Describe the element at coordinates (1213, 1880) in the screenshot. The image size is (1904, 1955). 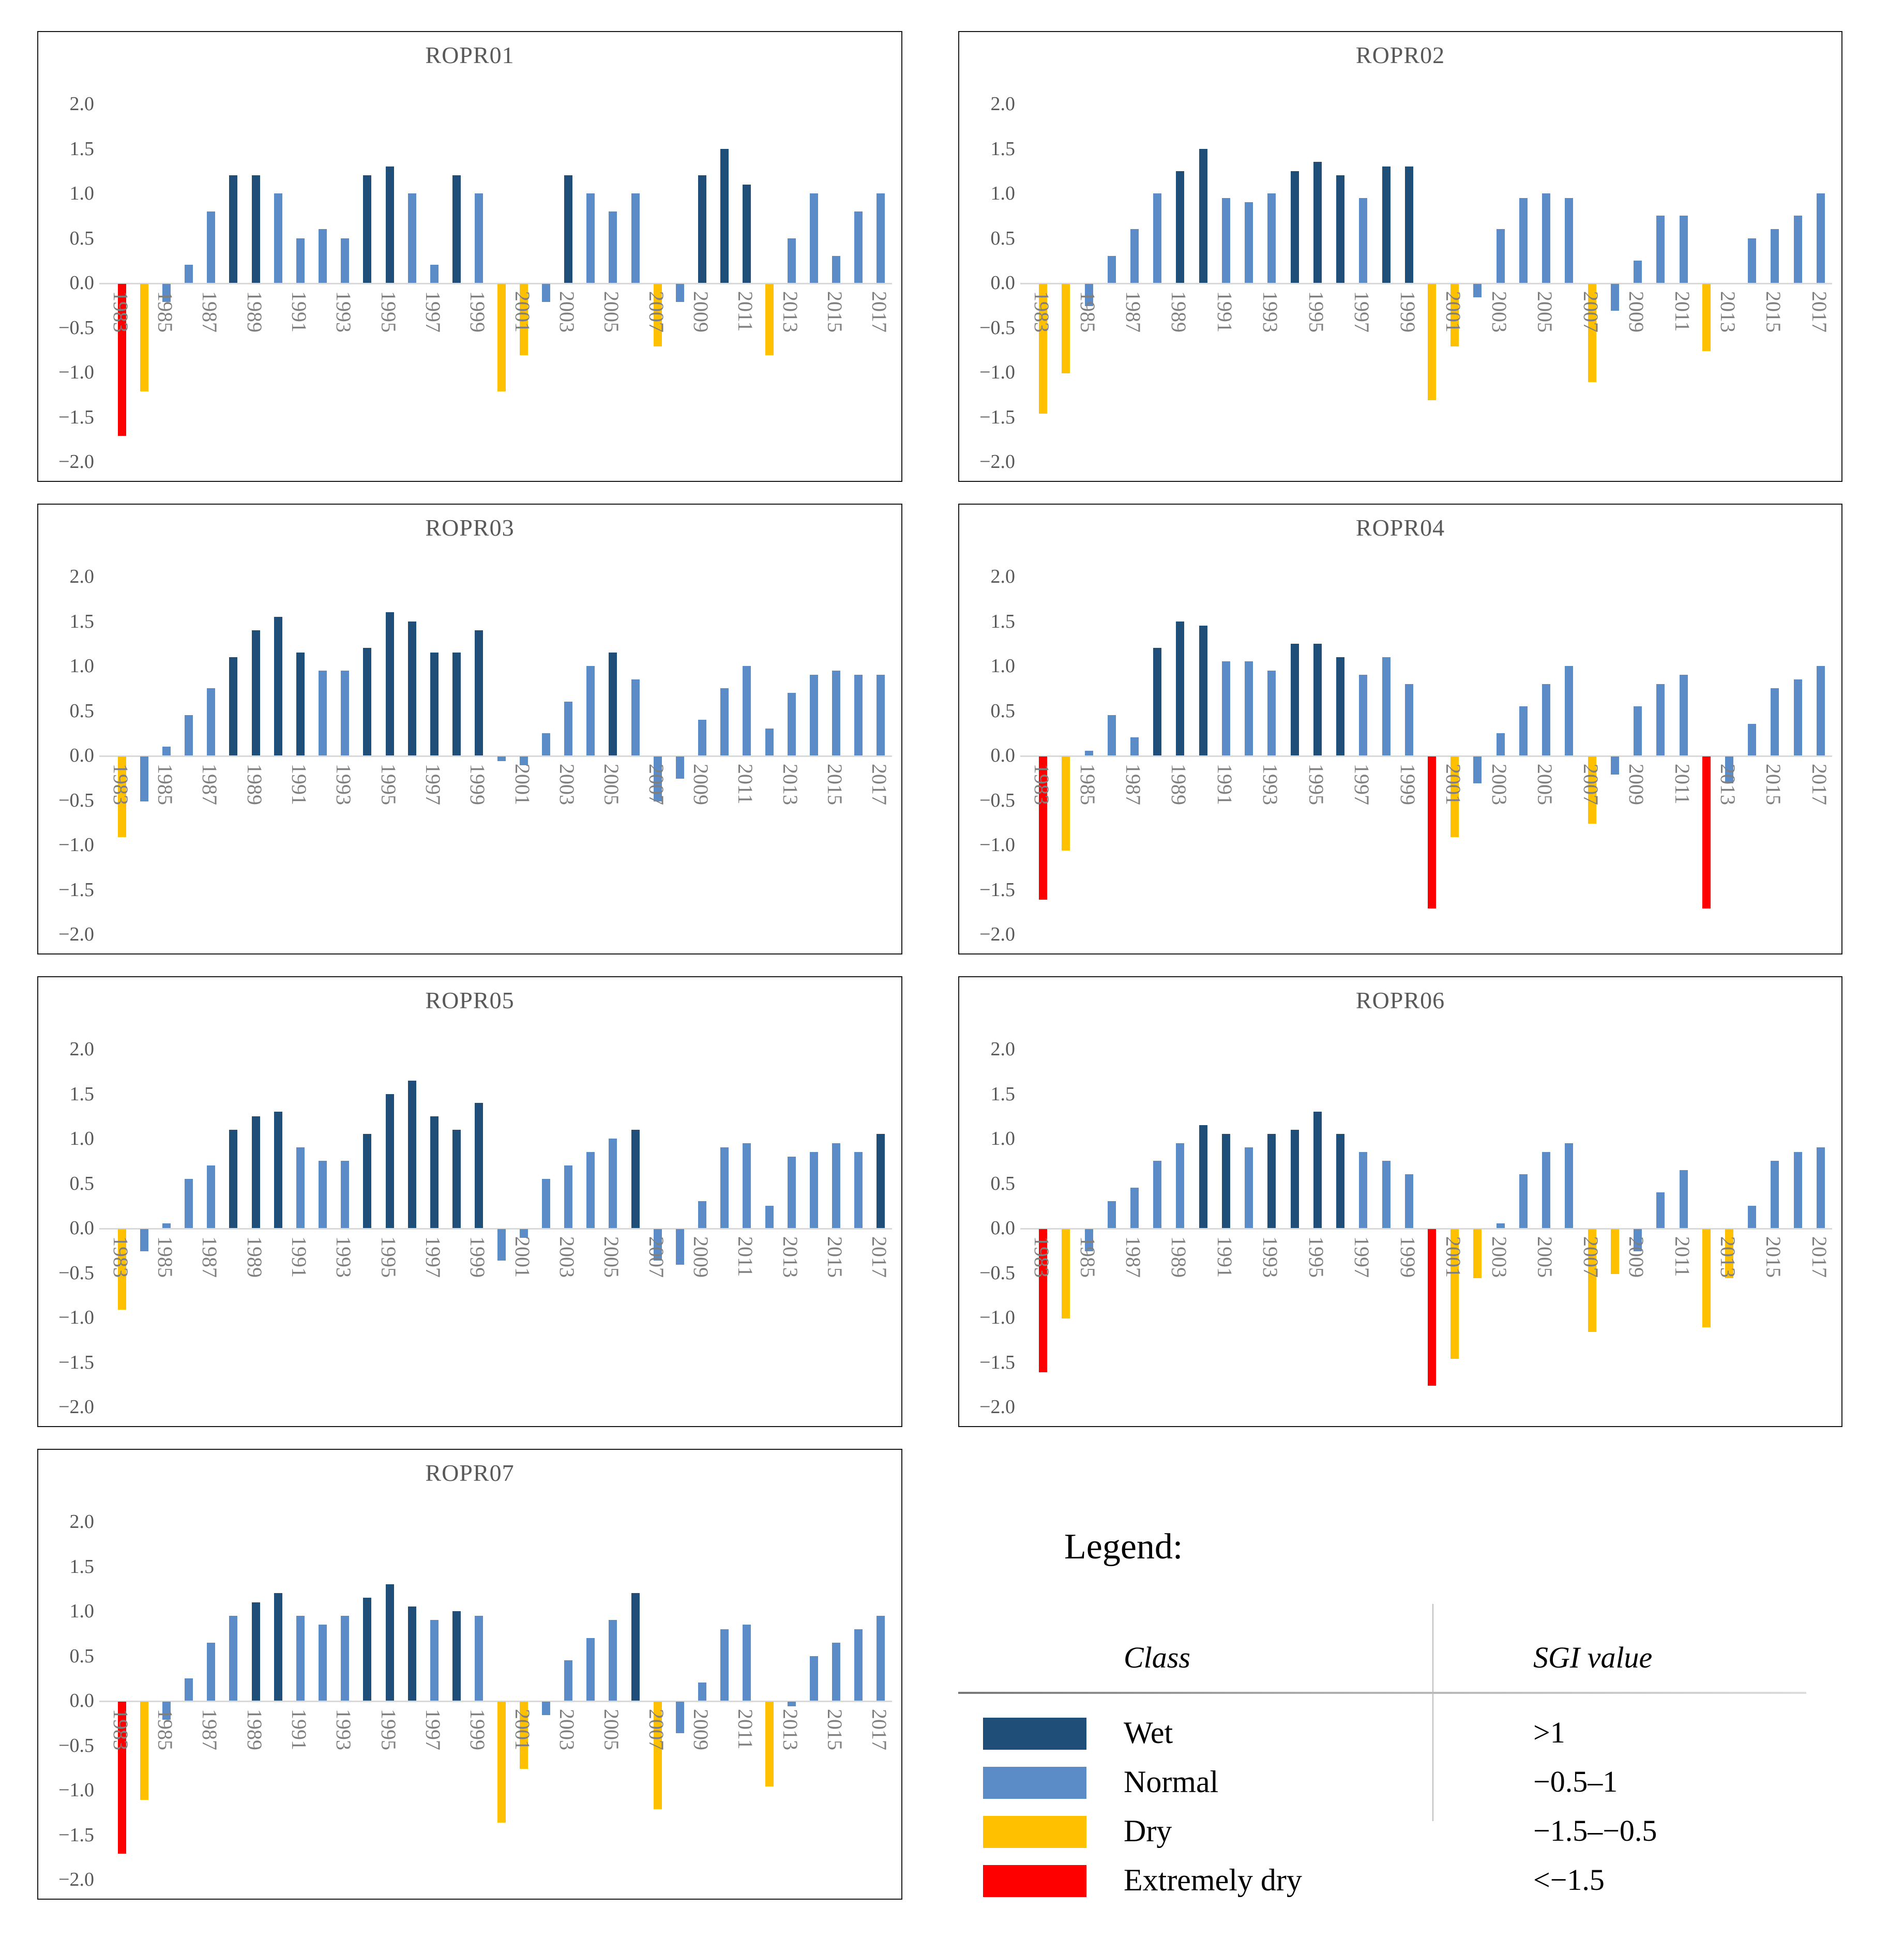
I see `legend-label-extremely_dry: Extremely dry` at that location.